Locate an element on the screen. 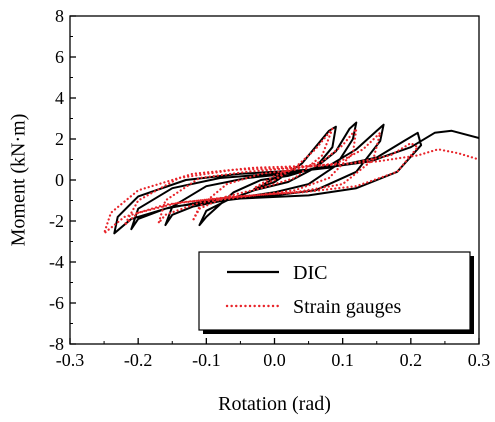 The image size is (495, 422). y-tick-label: -4 is located at coordinates (56, 262).